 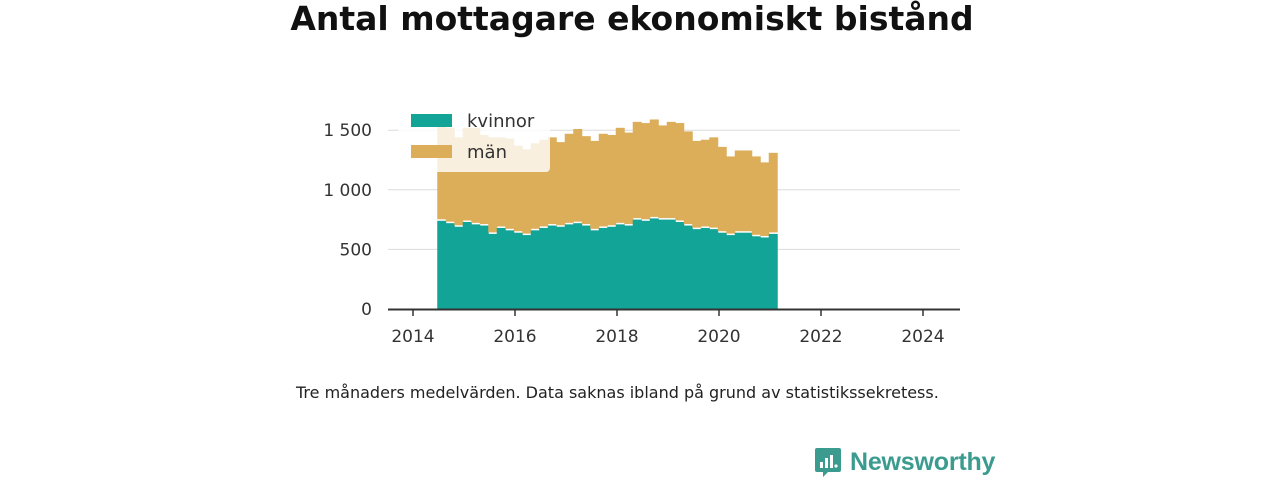 I want to click on x-tick-label: 2016, so click(x=514, y=337).